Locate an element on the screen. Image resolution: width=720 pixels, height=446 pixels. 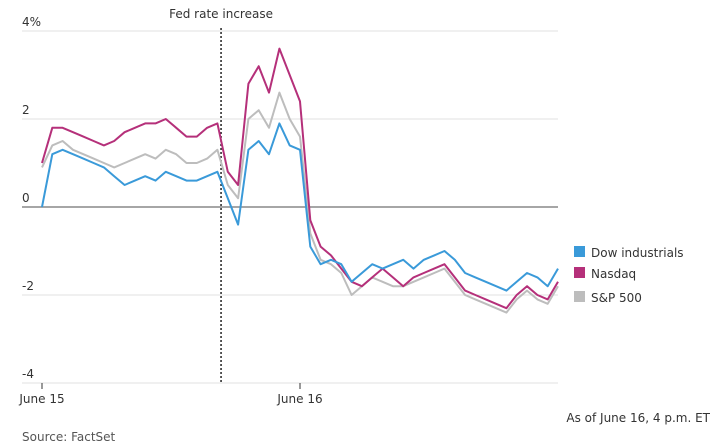
legend-label: S&P 500 is located at coordinates (616, 298).